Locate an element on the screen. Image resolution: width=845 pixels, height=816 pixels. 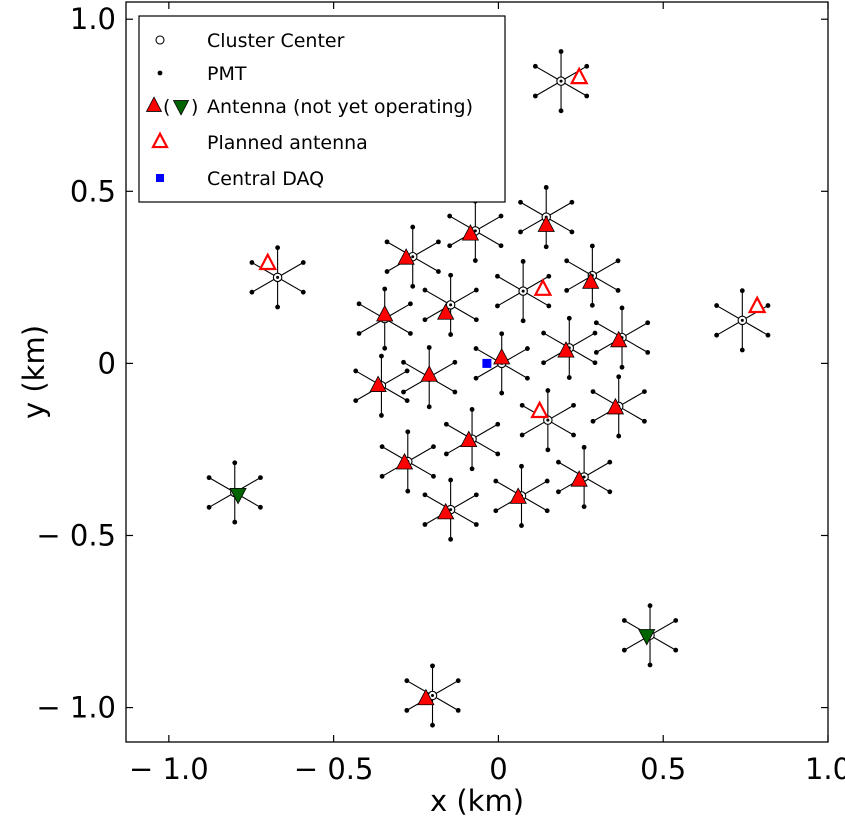
x-tick-label: − 1.0 is located at coordinates (169, 769).